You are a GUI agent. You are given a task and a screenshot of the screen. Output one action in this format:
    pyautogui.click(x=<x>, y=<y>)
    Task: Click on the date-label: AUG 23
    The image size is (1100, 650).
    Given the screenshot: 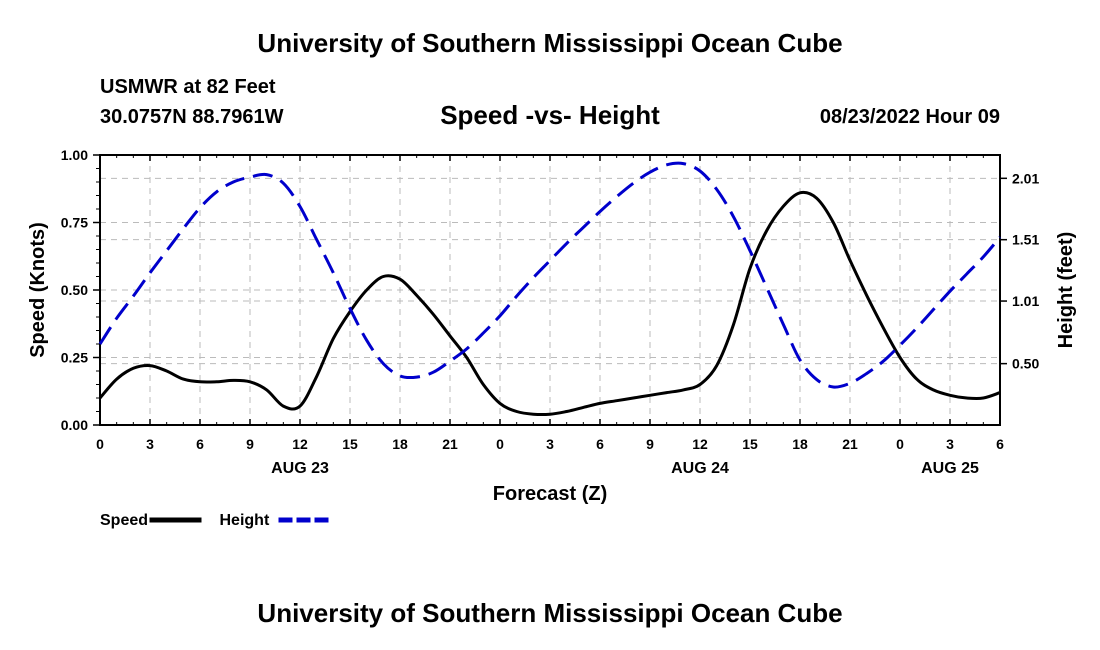 What is the action you would take?
    pyautogui.click(x=300, y=468)
    